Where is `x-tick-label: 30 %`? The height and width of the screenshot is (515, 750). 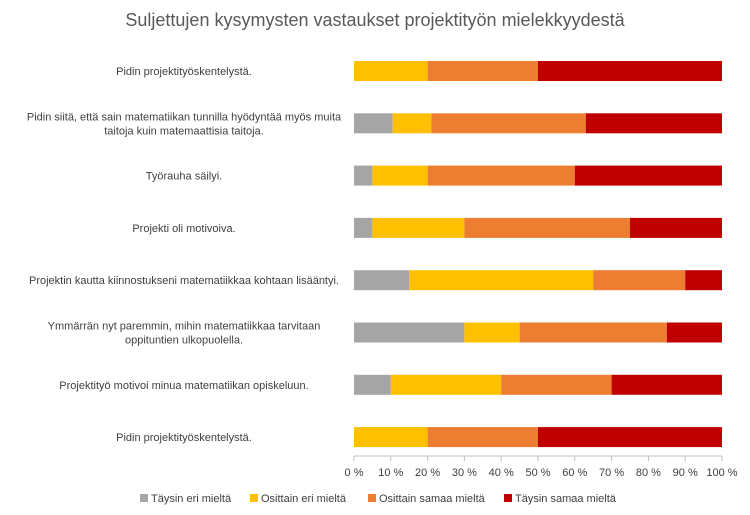
x-tick-label: 30 % is located at coordinates (464, 473).